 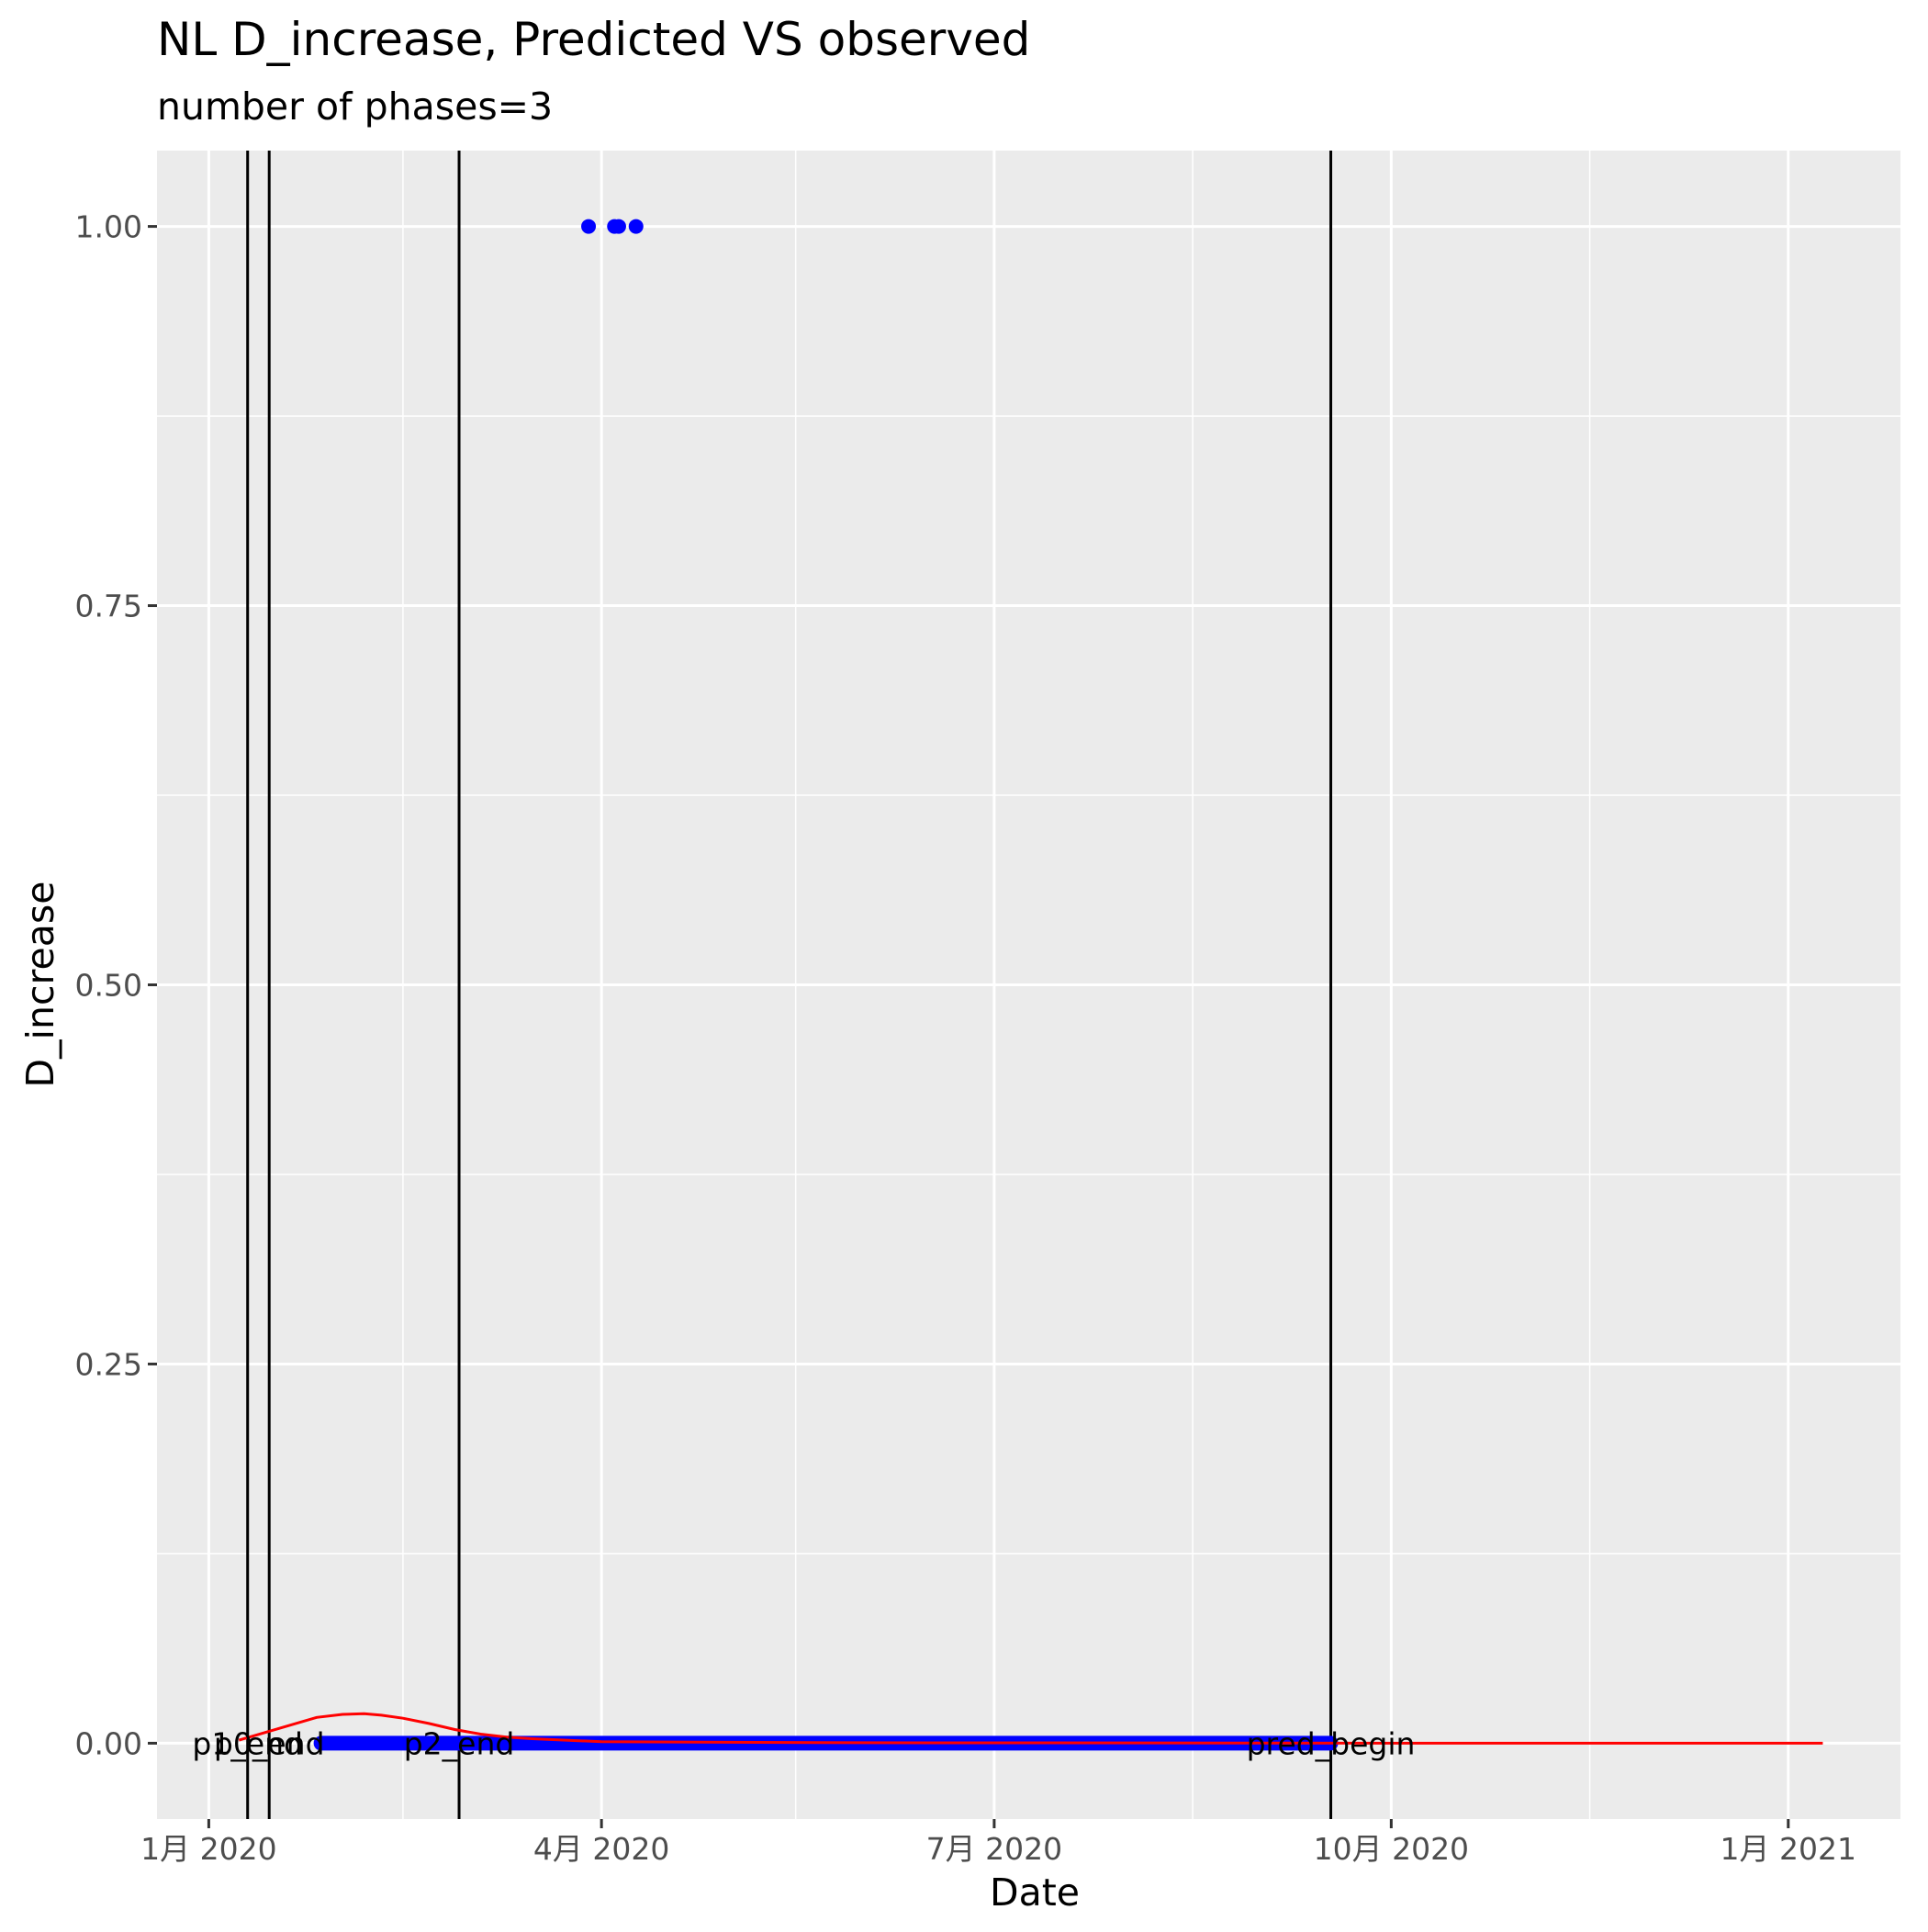 I want to click on y-tick-label: 0.75, so click(x=108, y=606).